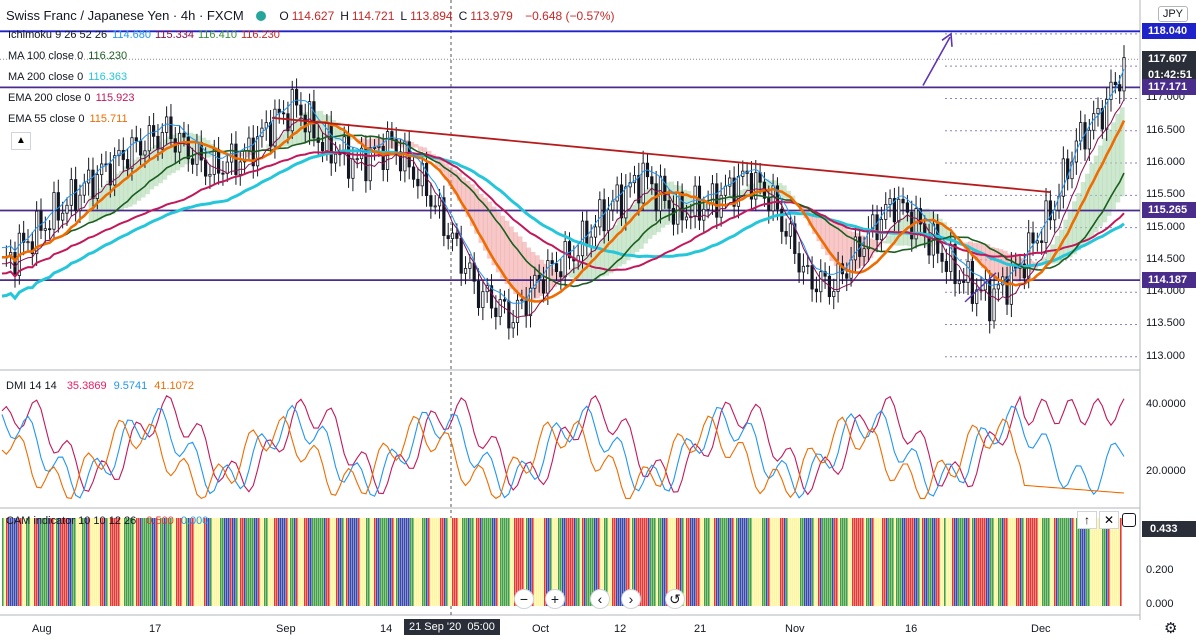 The image size is (1196, 640). What do you see at coordinates (1172, 14) in the screenshot?
I see `currency-badge: JPY` at bounding box center [1172, 14].